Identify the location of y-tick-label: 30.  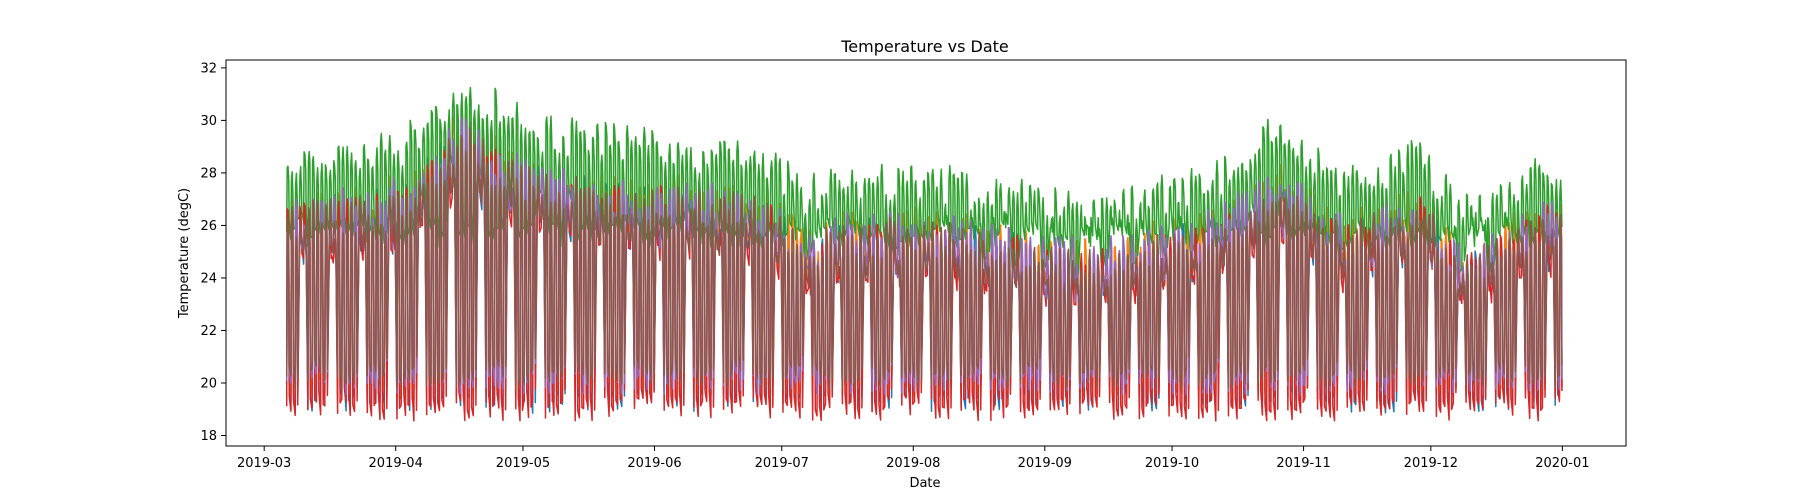
(208, 121).